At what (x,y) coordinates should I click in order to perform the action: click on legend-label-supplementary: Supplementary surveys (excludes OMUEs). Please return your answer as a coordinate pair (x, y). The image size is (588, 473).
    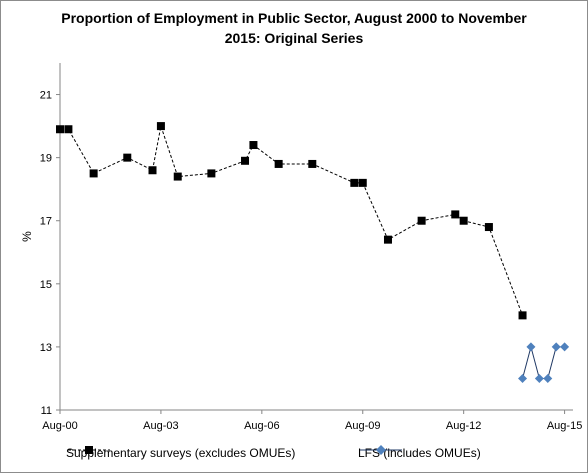
    Looking at the image, I should click on (181, 453).